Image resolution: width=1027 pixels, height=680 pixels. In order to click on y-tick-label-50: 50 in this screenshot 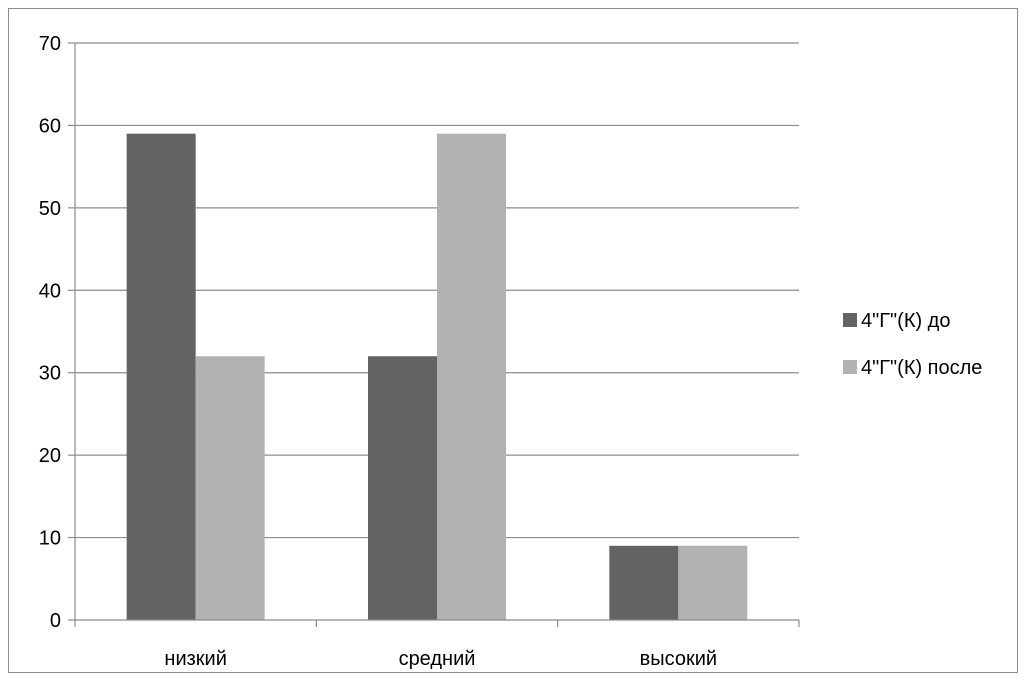, I will do `click(50, 209)`.